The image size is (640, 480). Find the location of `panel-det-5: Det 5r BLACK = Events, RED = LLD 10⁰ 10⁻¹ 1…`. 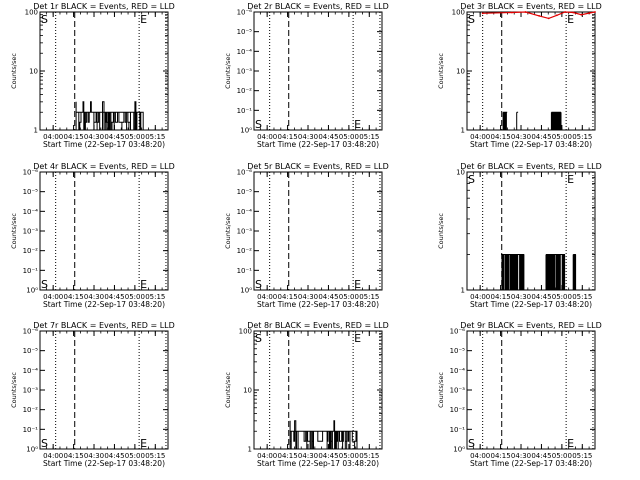

panel-det-5: Det 5r BLACK = Events, RED = LLD 10⁰ 10⁻¹ 1… is located at coordinates (306, 235).